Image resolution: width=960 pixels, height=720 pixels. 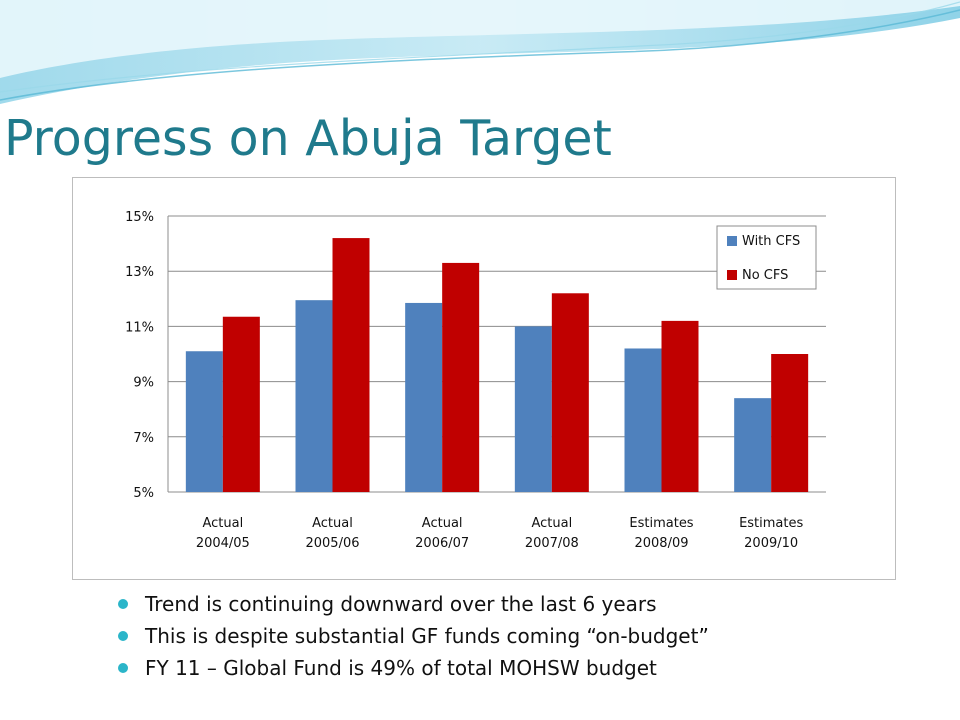 I want to click on header-wave-decoration, so click(x=480, y=52).